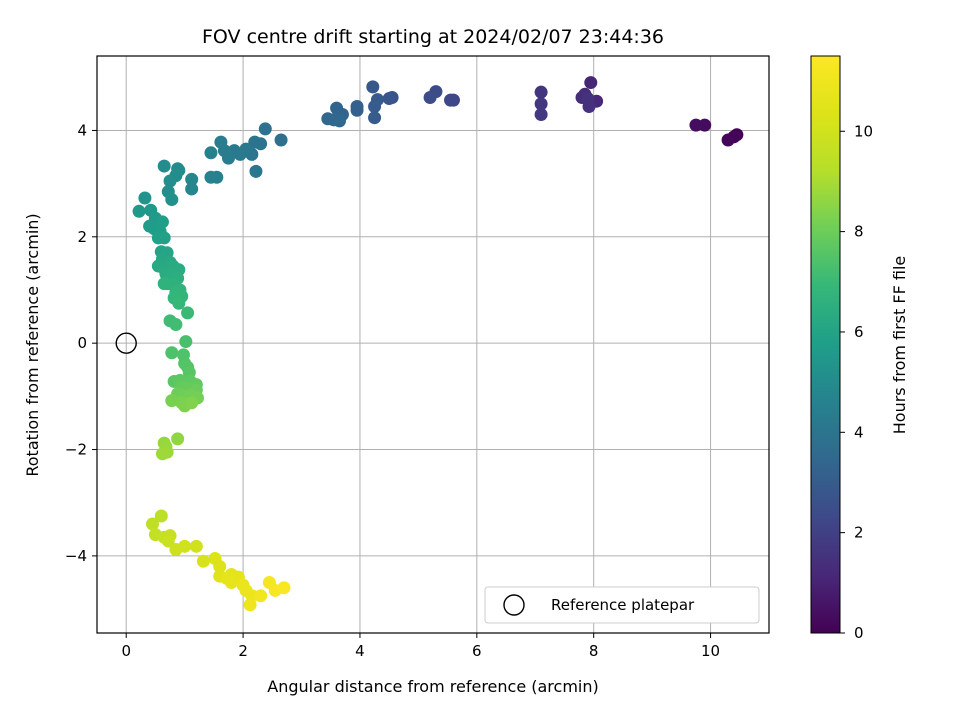 Image resolution: width=960 pixels, height=720 pixels. What do you see at coordinates (82, 130) in the screenshot?
I see `y-tick-label: 4` at bounding box center [82, 130].